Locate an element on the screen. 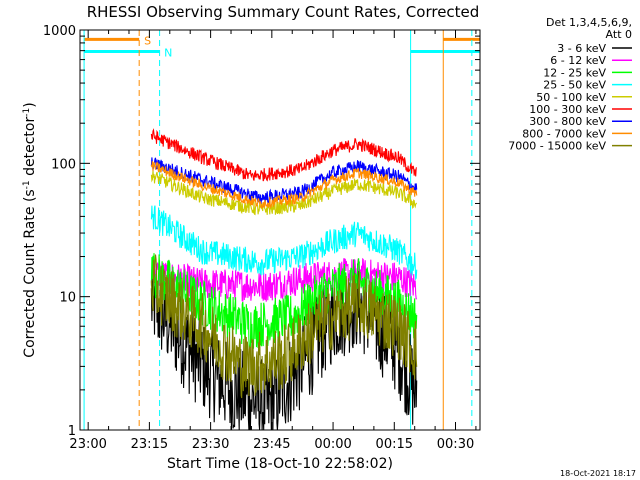 The height and width of the screenshot is (480, 640). legend-header-line2: Att 0 is located at coordinates (619, 34).